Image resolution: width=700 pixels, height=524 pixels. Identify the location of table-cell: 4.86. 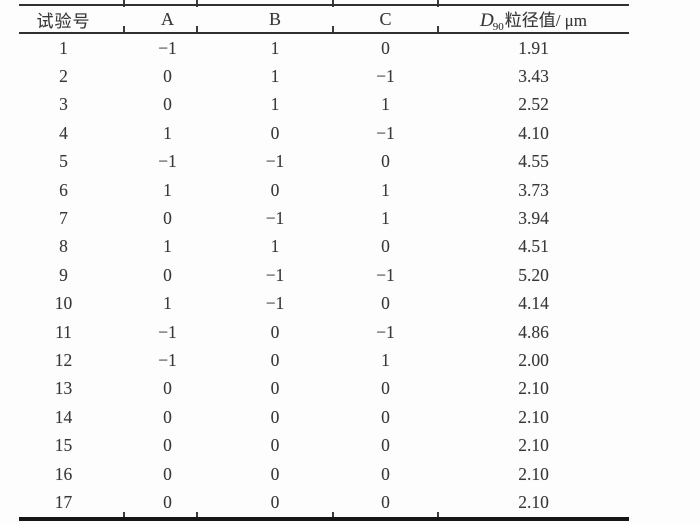
(533, 331).